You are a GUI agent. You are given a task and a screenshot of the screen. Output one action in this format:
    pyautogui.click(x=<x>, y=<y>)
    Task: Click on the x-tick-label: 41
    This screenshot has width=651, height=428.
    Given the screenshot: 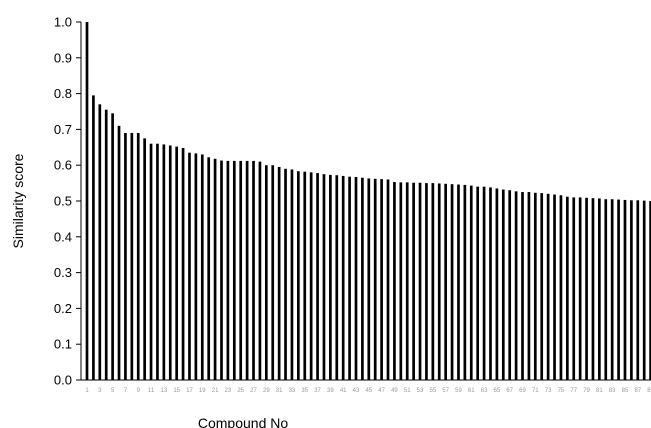 What is the action you would take?
    pyautogui.click(x=343, y=391)
    